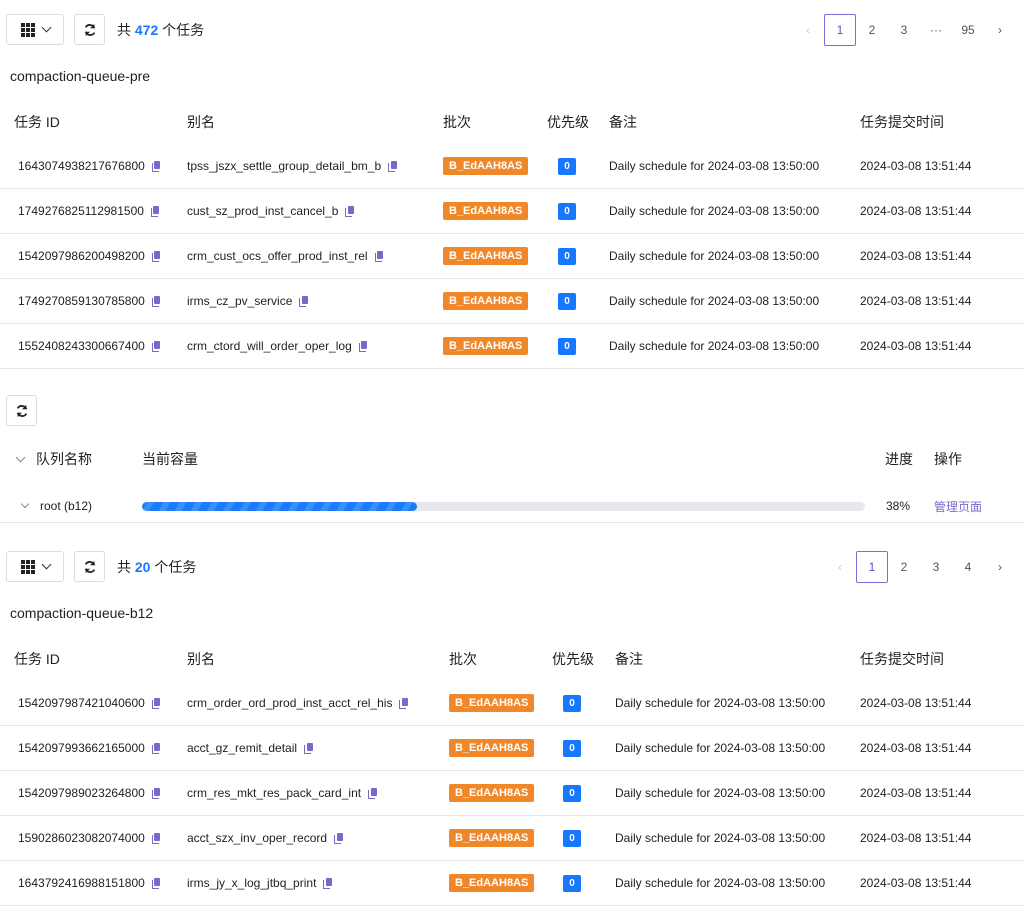 This screenshot has height=918, width=1032. Describe the element at coordinates (257, 838) in the screenshot. I see `task-alias: acct_szx_inv_oper_record` at that location.